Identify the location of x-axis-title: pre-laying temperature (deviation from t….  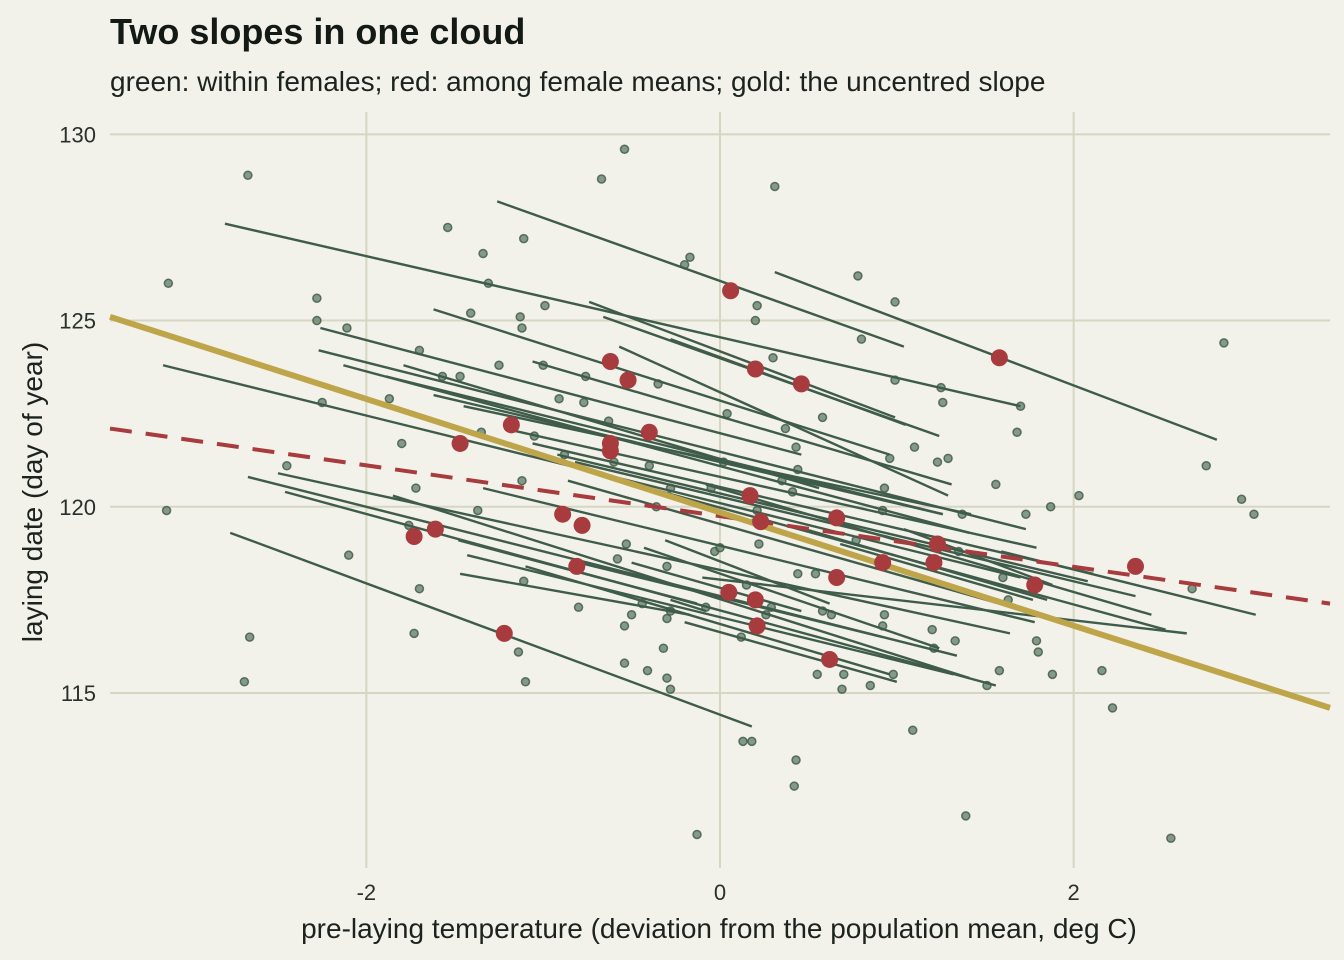
(719, 928).